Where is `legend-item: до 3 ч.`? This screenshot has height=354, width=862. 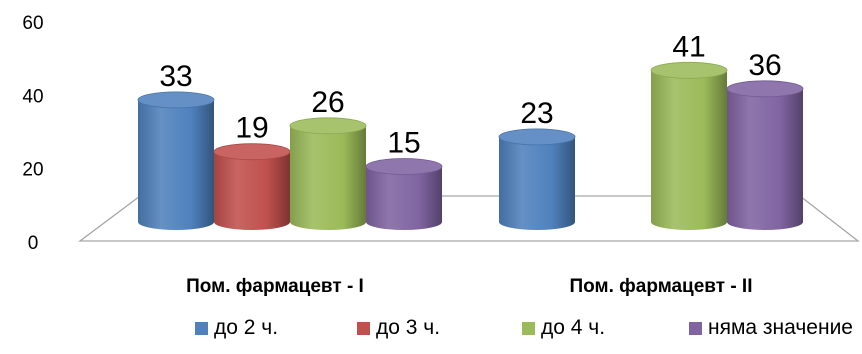 legend-item: до 3 ч. is located at coordinates (398, 328).